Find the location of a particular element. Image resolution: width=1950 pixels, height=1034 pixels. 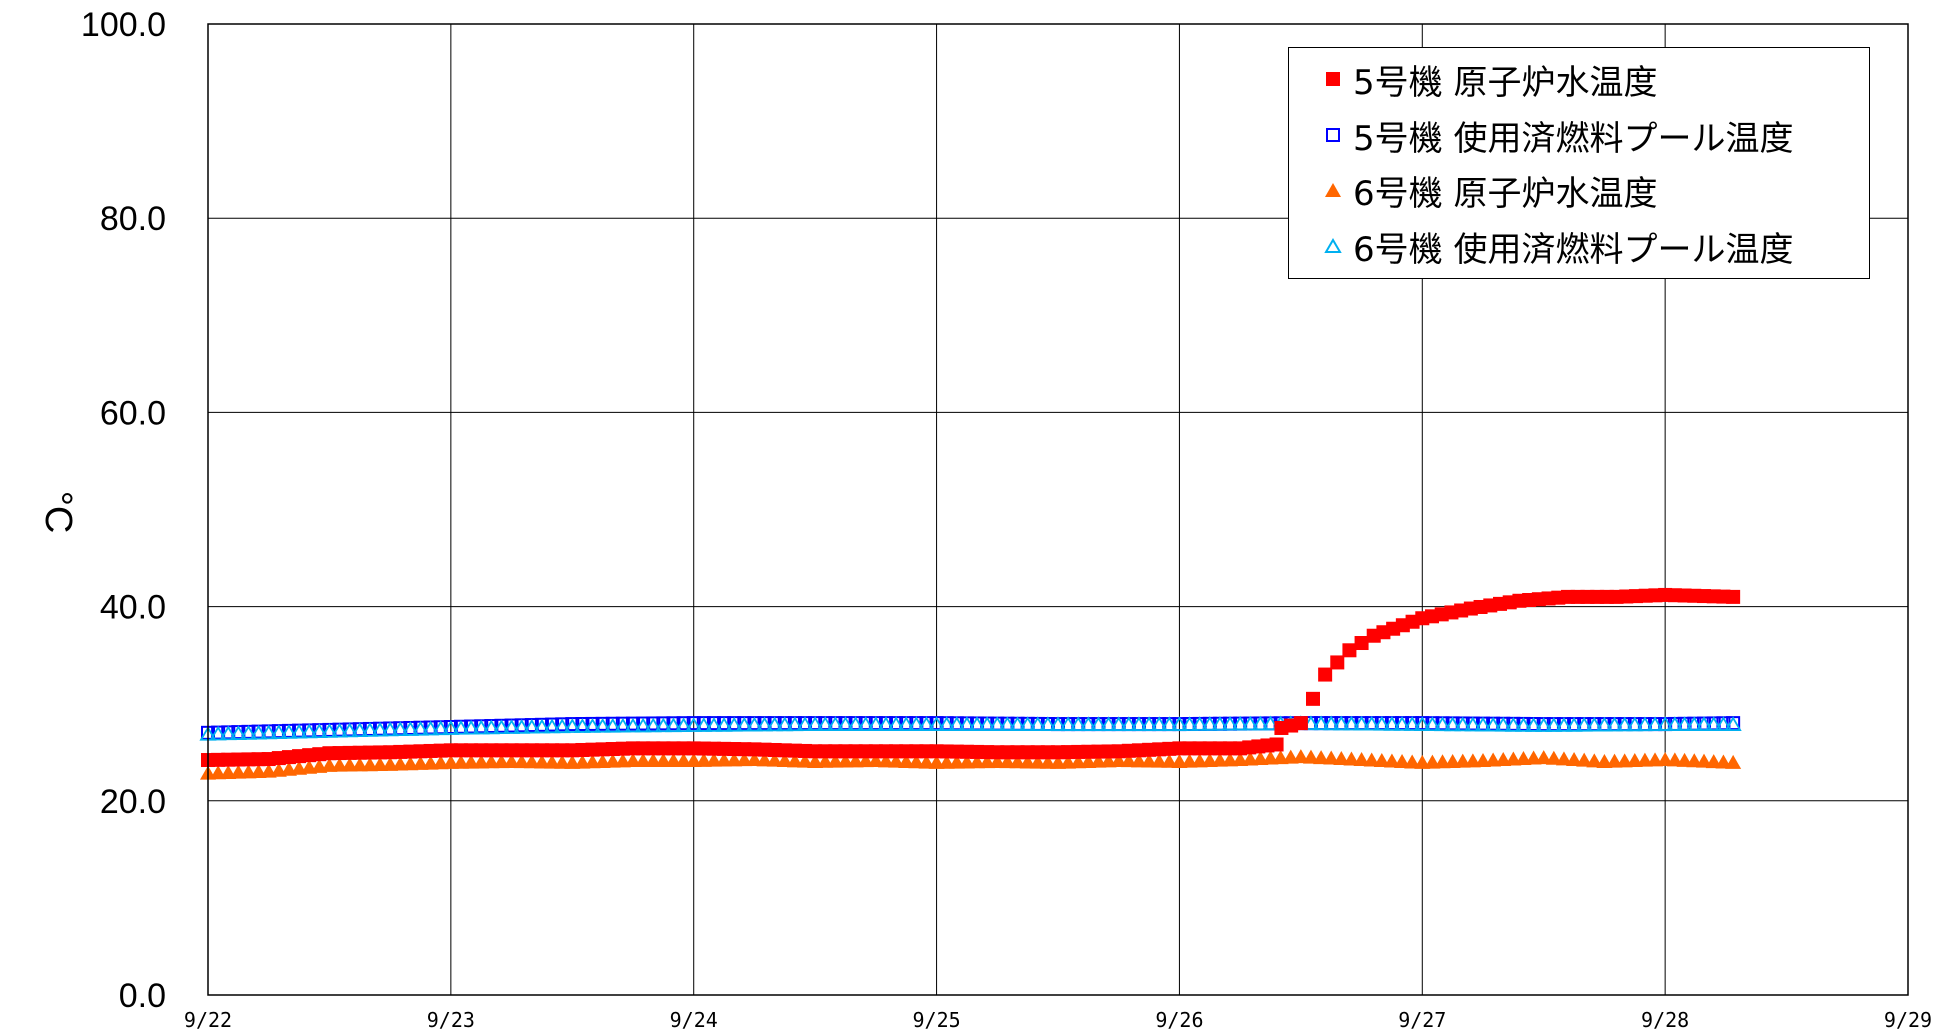

x-tick-label: 9/29 is located at coordinates (1908, 1020).